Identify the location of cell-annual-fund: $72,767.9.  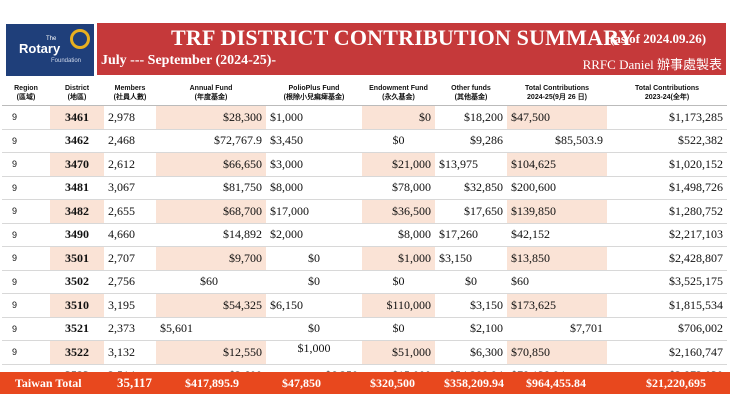
(211, 141).